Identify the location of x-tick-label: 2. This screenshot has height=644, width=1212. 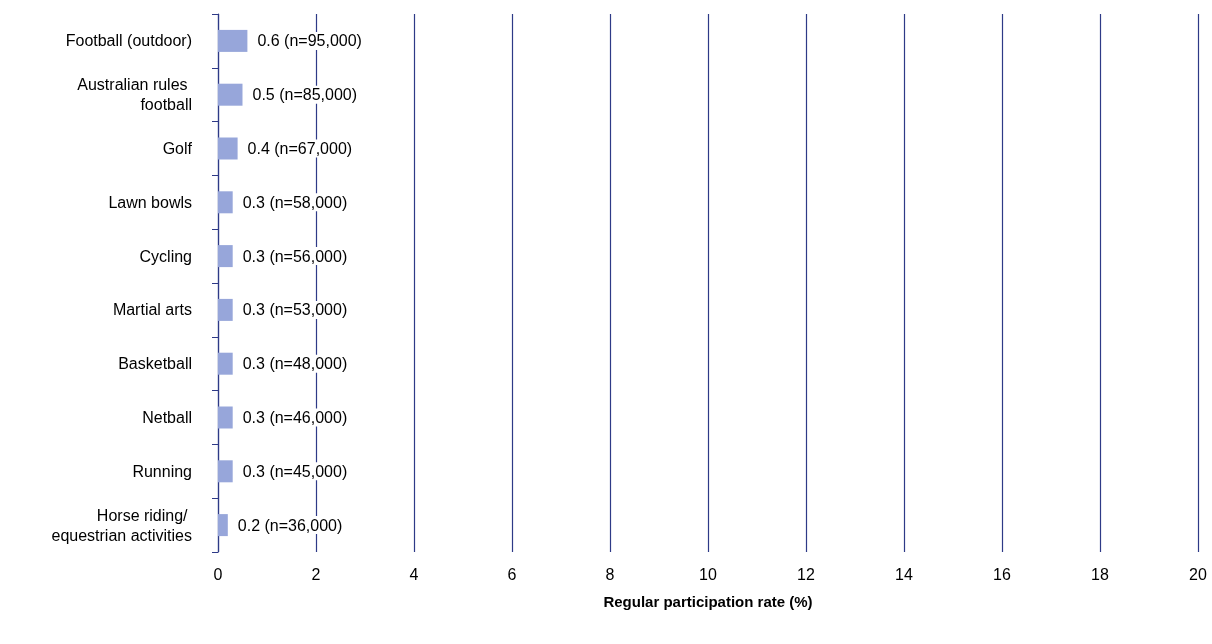
(316, 574).